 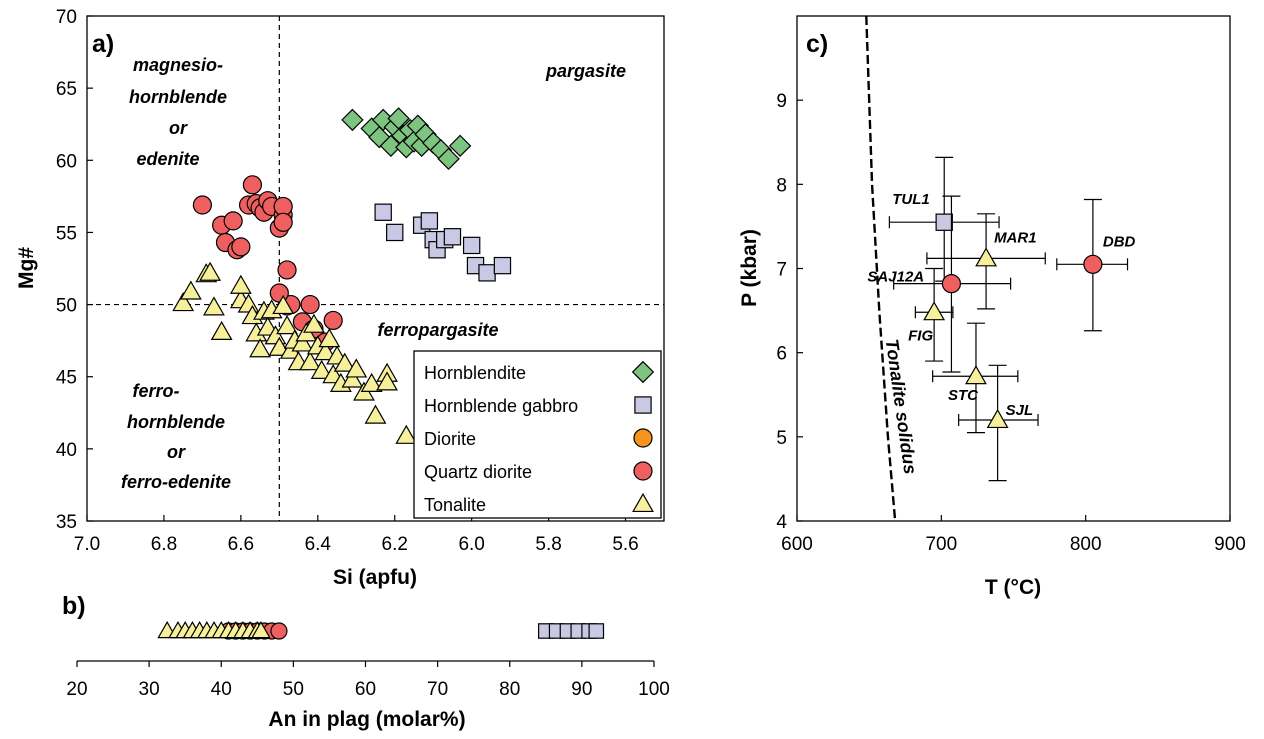 I want to click on tonalite-solidus-curve, so click(x=881, y=268).